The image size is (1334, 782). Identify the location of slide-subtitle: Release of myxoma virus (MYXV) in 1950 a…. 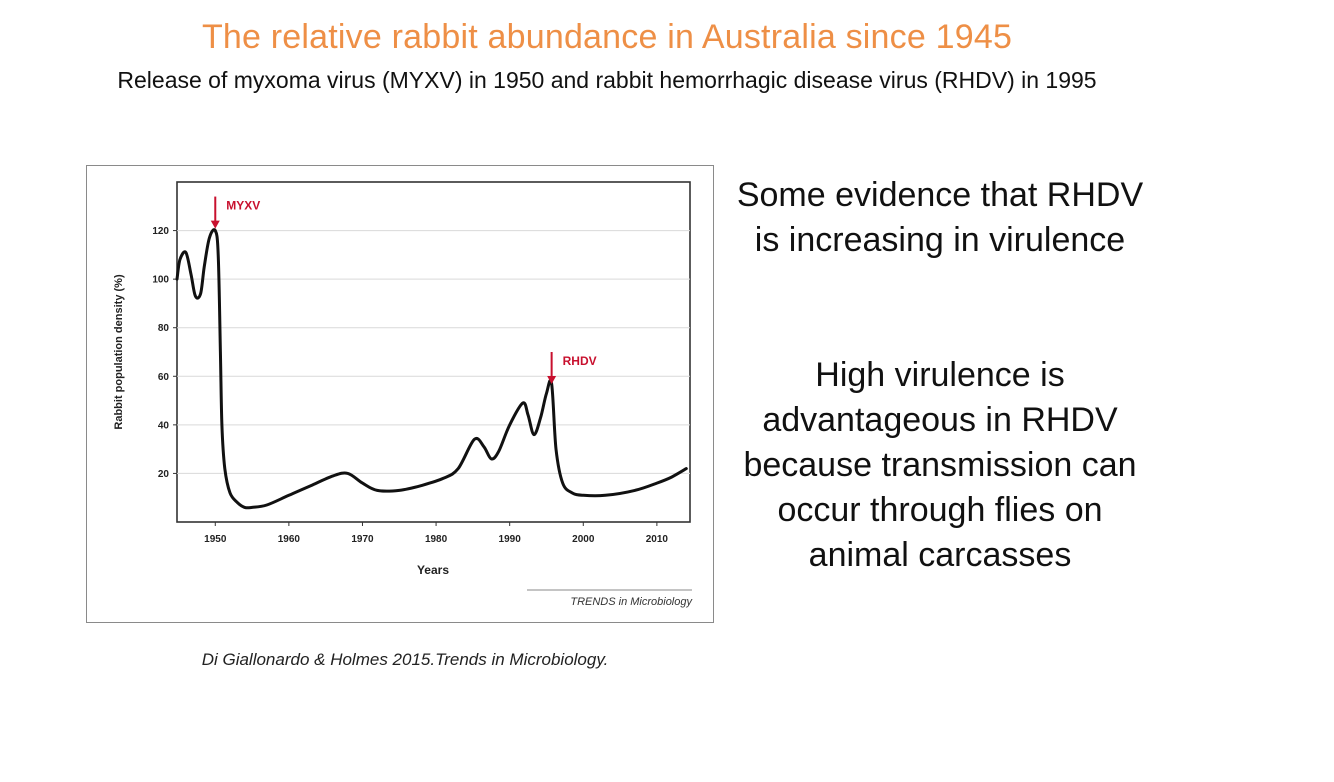
(607, 80).